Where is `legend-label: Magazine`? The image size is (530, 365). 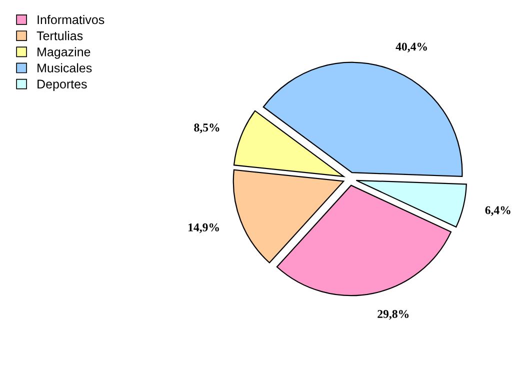
legend-label: Magazine is located at coordinates (64, 53).